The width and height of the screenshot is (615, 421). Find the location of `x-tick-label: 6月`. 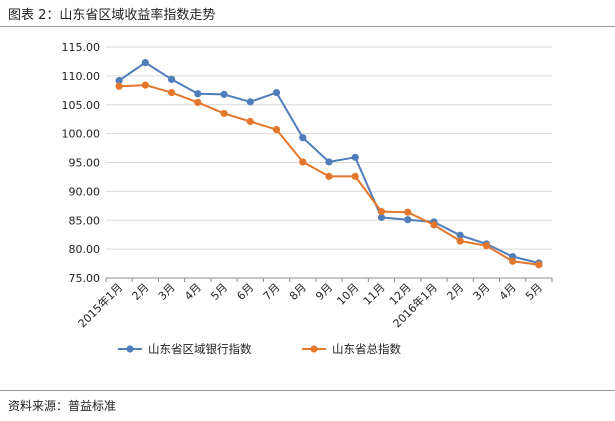

x-tick-label: 6月 is located at coordinates (245, 292).